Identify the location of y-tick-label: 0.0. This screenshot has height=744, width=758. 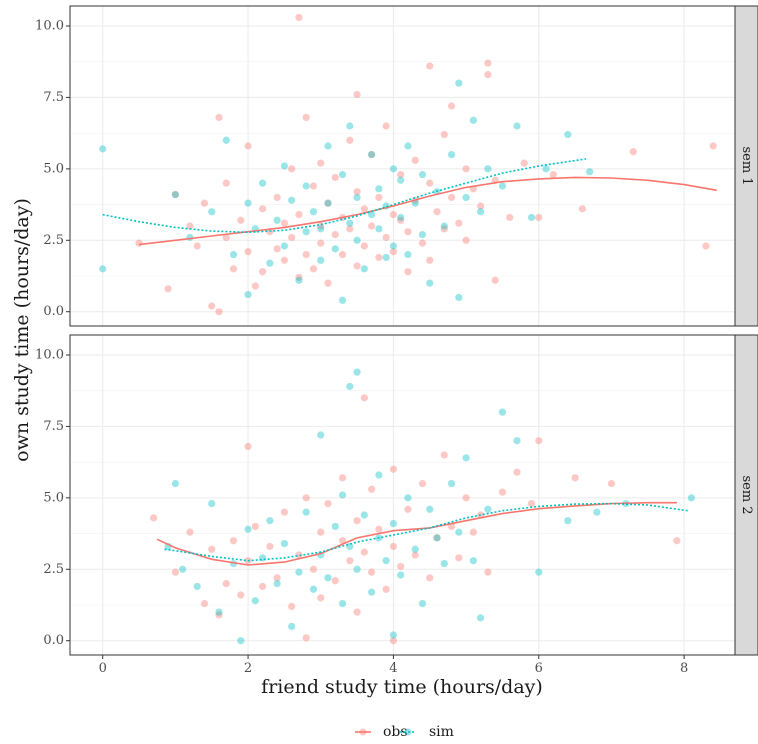
(53, 311).